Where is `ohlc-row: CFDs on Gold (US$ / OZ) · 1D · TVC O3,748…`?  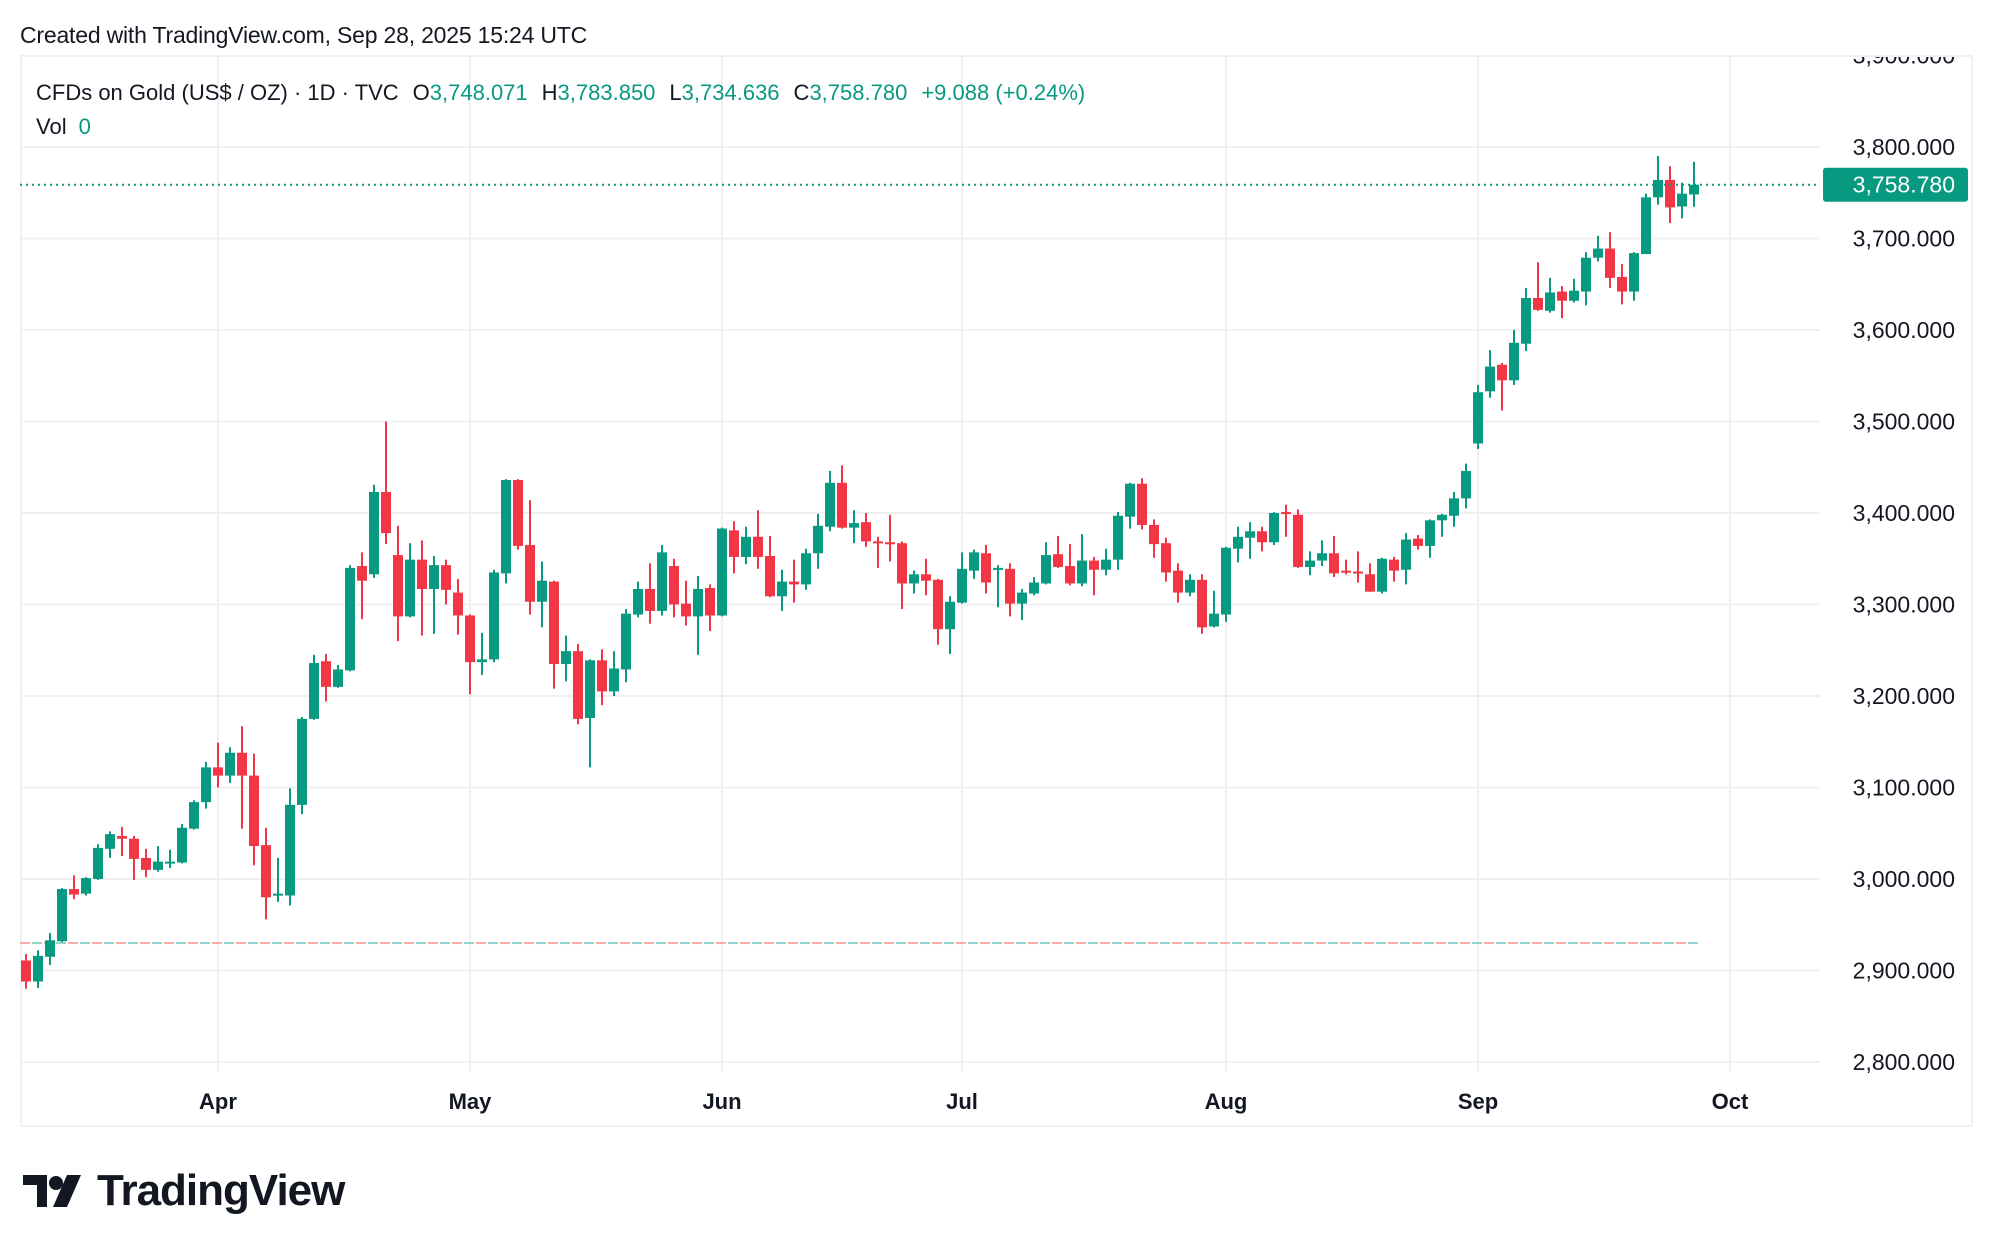
ohlc-row: CFDs on Gold (US$ / OZ) · 1D · TVC O3,748… is located at coordinates (567, 93).